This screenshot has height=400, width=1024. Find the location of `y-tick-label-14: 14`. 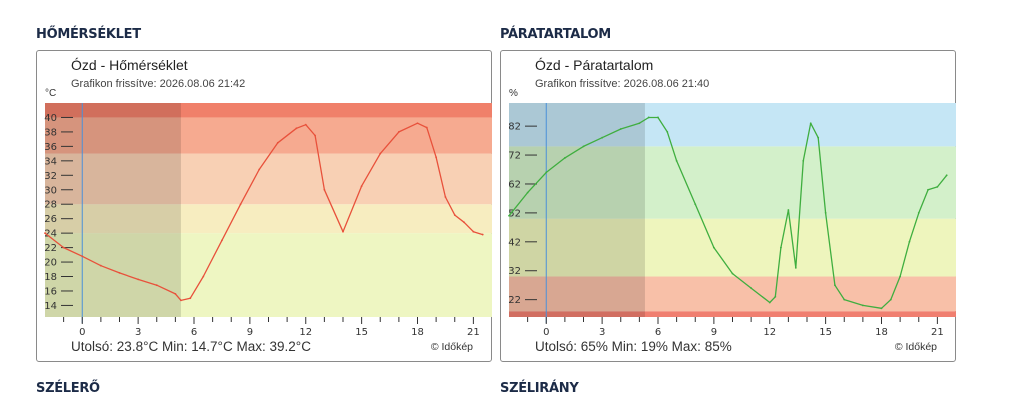

y-tick-label-14: 14 is located at coordinates (50, 306).